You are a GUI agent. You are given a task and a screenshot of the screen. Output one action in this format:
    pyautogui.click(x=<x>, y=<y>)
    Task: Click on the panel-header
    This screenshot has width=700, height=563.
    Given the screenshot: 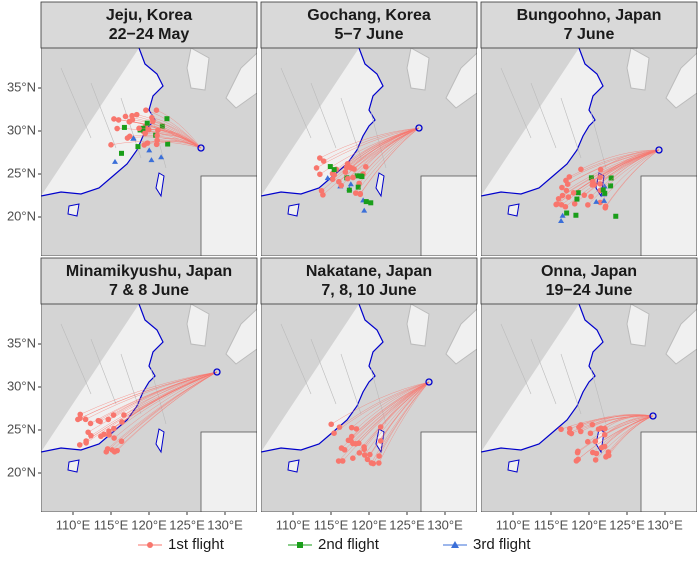 What is the action you would take?
    pyautogui.click(x=369, y=25)
    